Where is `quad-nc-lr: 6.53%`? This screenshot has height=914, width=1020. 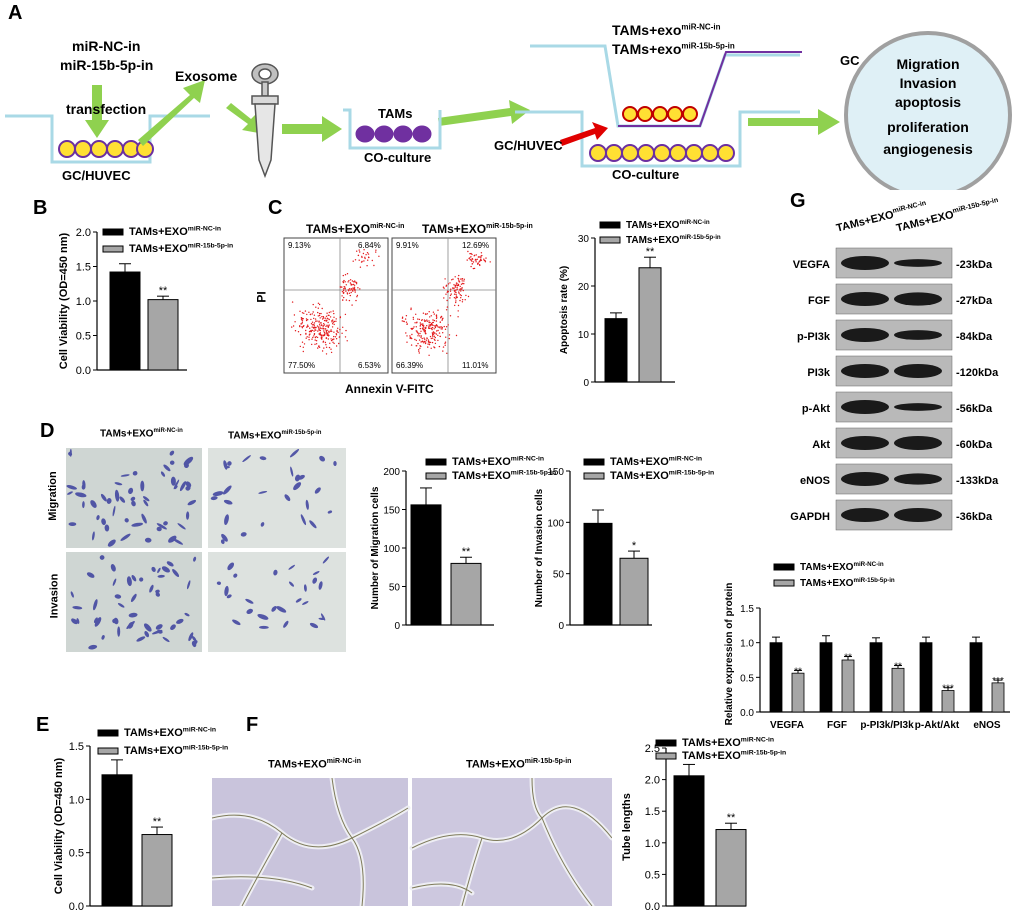 quad-nc-lr: 6.53% is located at coordinates (369, 365).